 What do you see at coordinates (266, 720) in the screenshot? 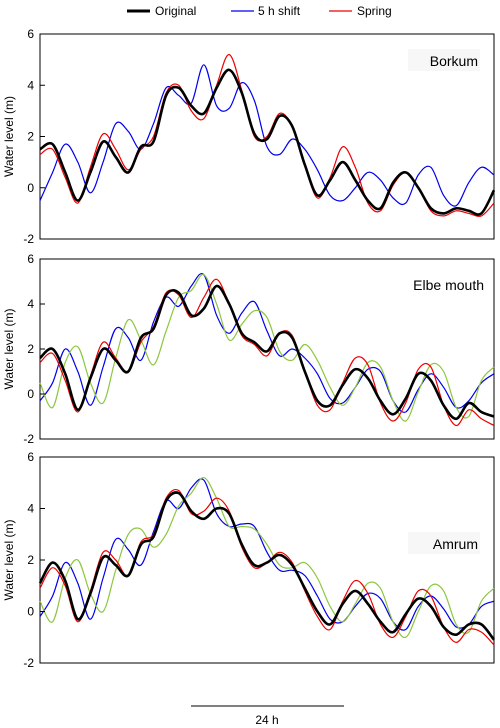
I see `scale-bar-label: 24 h` at bounding box center [266, 720].